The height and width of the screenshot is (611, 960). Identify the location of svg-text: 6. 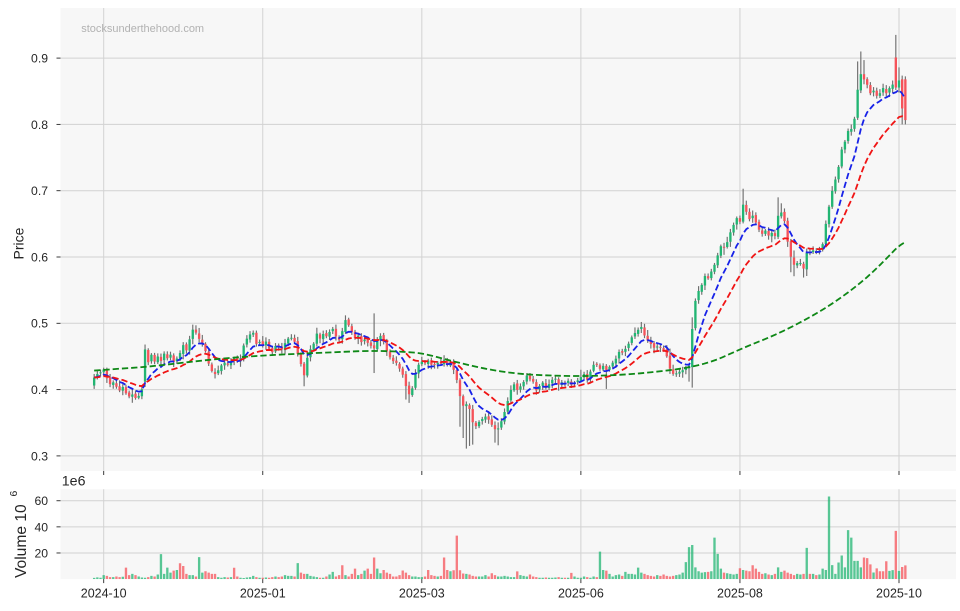
(14, 494).